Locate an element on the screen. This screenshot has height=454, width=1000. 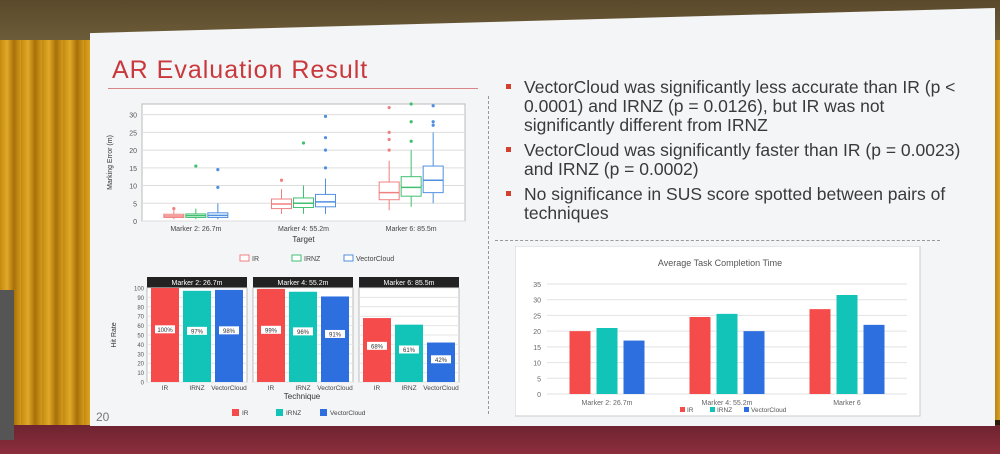
y-tick-label: 50 is located at coordinates (140, 337).